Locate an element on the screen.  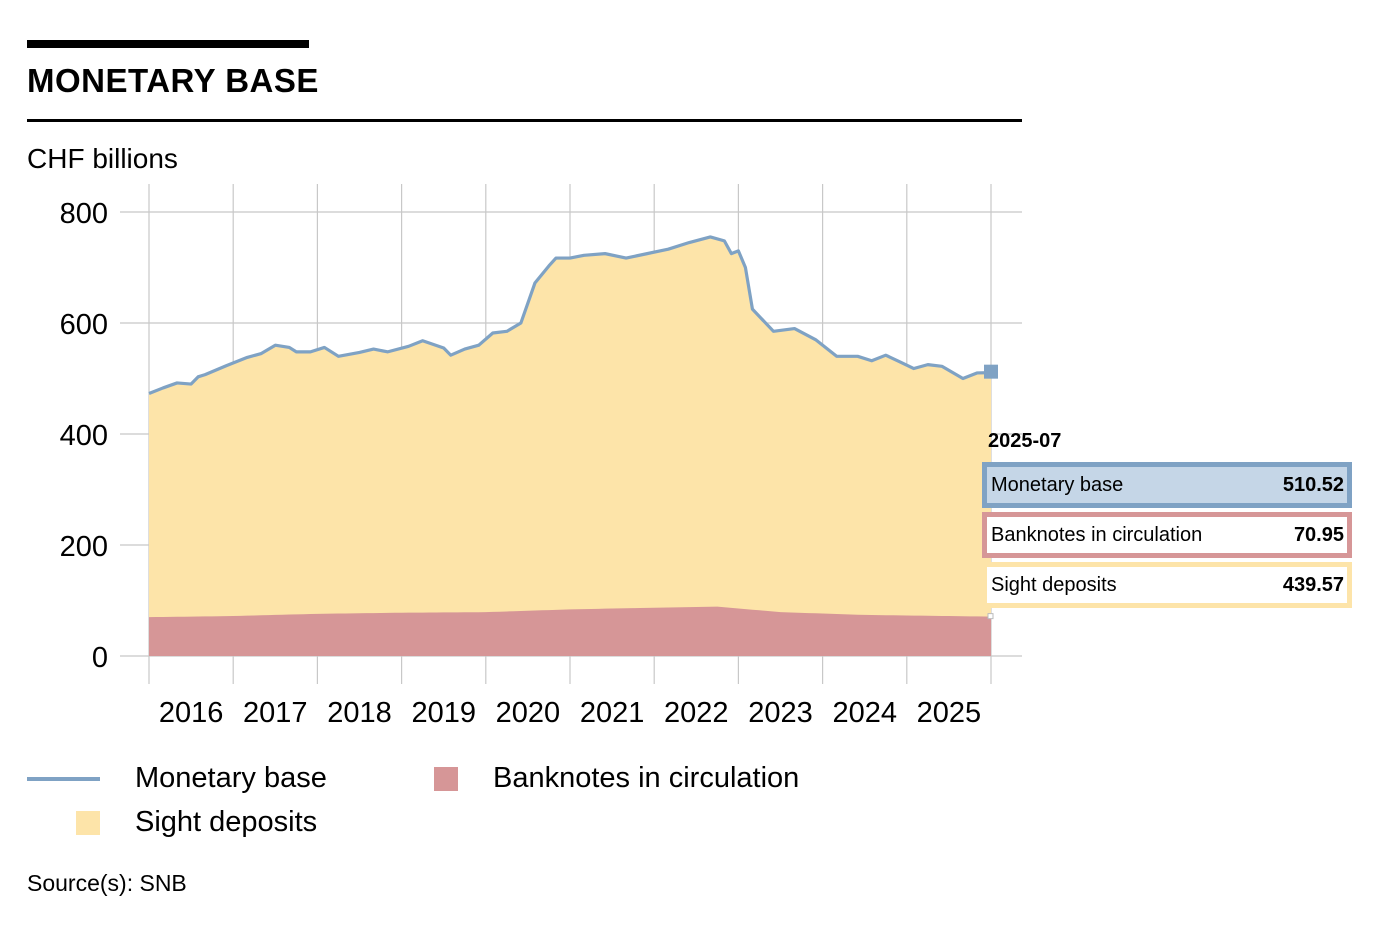
y-axis-unit-label: CHF billions is located at coordinates (102, 158).